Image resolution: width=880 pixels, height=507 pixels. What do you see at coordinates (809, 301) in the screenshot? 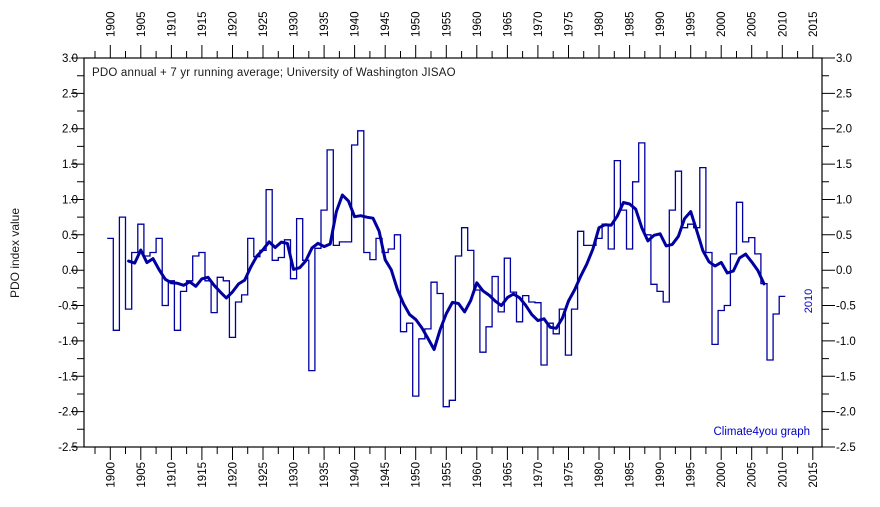
I see `series-end-year-label: 2010` at bounding box center [809, 301].